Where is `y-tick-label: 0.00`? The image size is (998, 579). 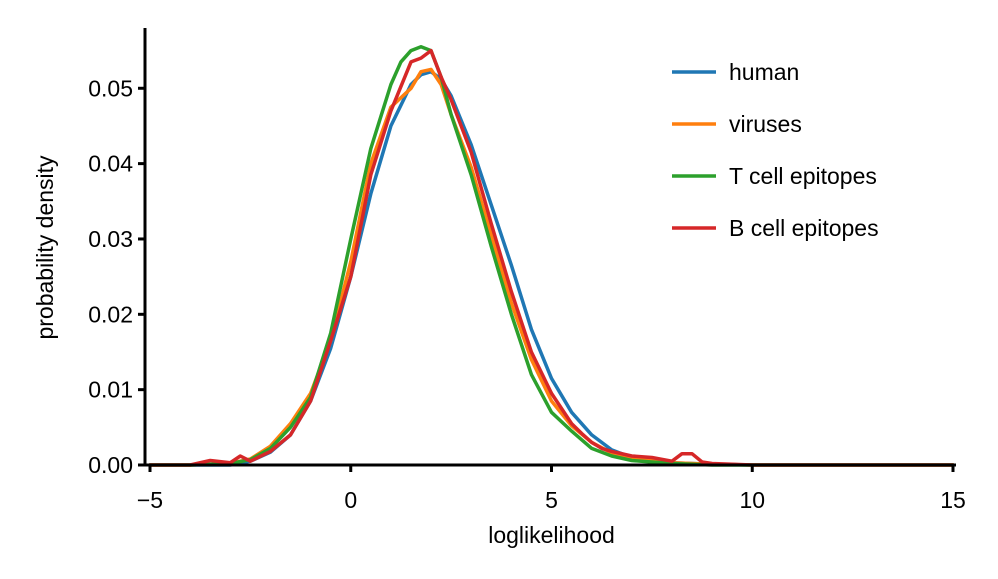 y-tick-label: 0.00 is located at coordinates (110, 465).